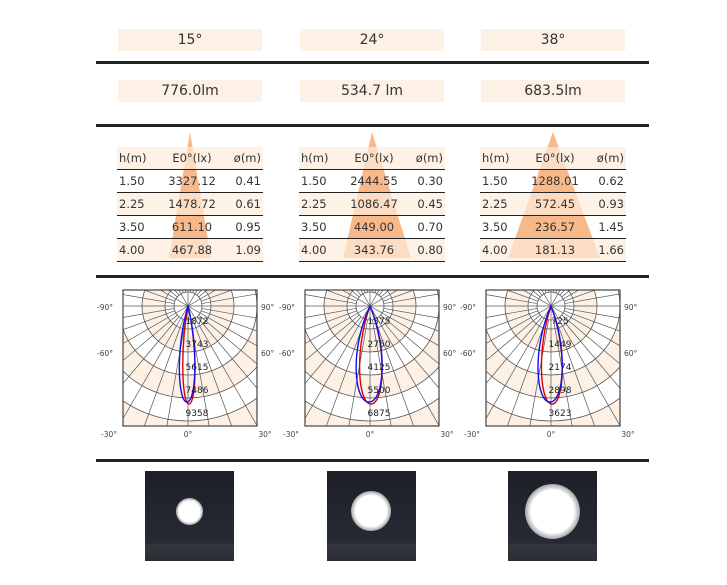  What do you see at coordinates (192, 204) in the screenshot?
I see `table-cell: 1478.72` at bounding box center [192, 204].